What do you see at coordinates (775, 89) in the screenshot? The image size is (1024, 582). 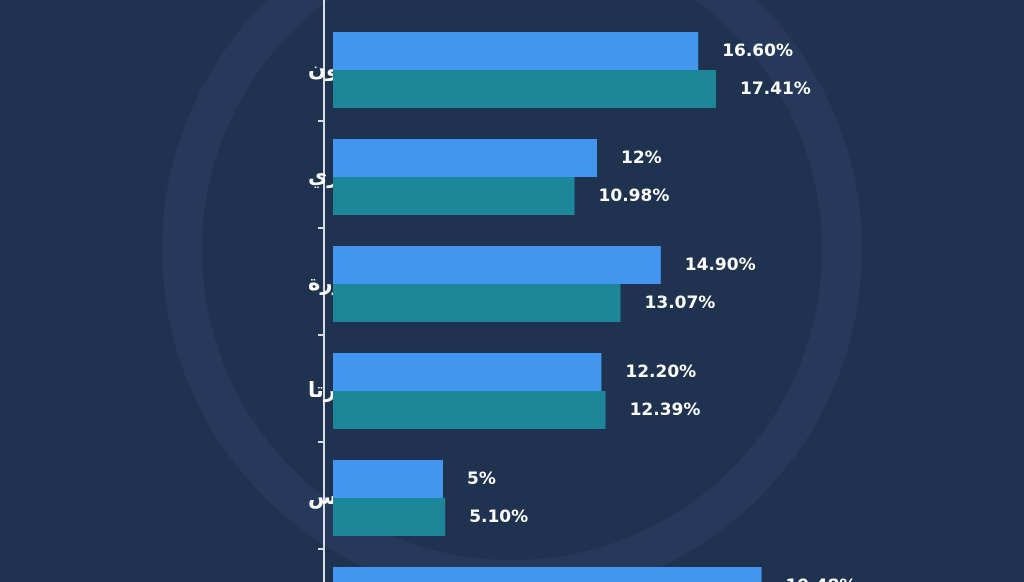 I see `value-label: 17.41%` at bounding box center [775, 89].